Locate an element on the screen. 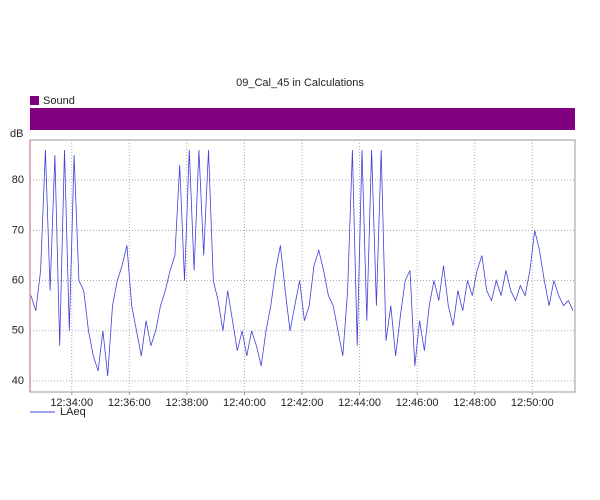  x-tick-label: 12:42:00 is located at coordinates (302, 403).